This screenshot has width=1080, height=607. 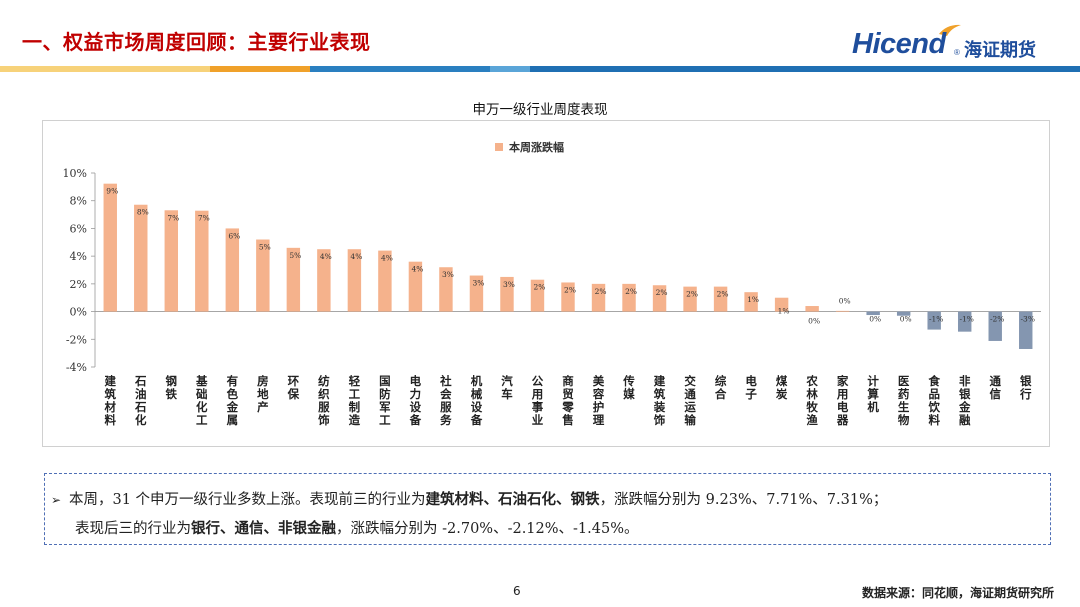 I want to click on category-label-char: 理, so click(x=599, y=420).